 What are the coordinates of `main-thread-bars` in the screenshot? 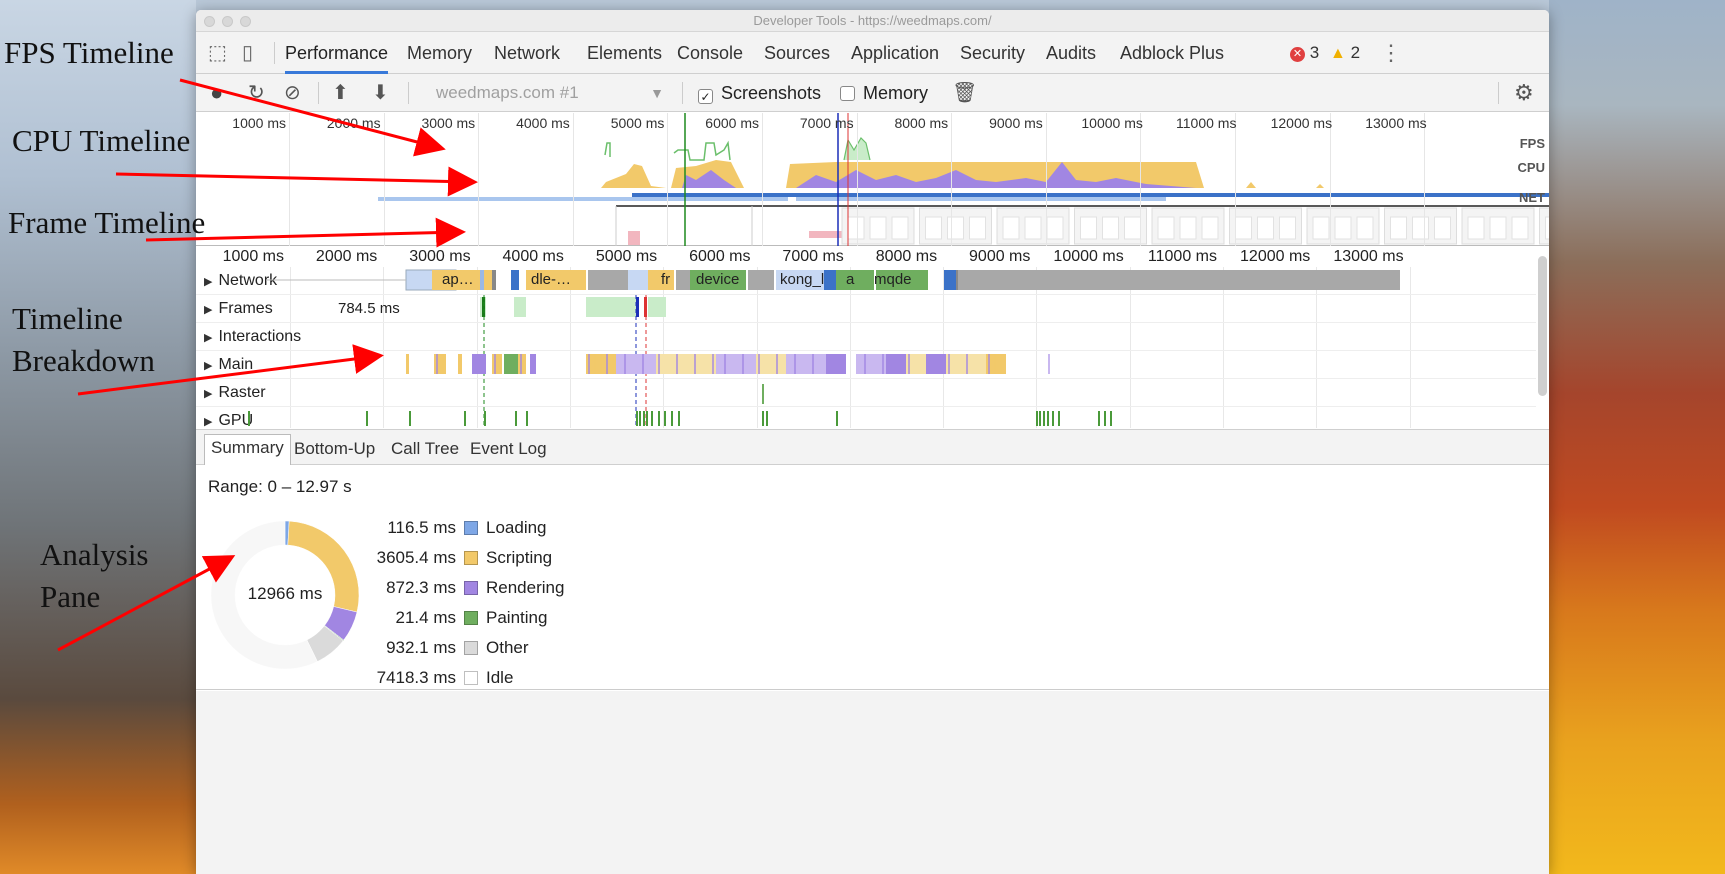 It's located at (728, 364).